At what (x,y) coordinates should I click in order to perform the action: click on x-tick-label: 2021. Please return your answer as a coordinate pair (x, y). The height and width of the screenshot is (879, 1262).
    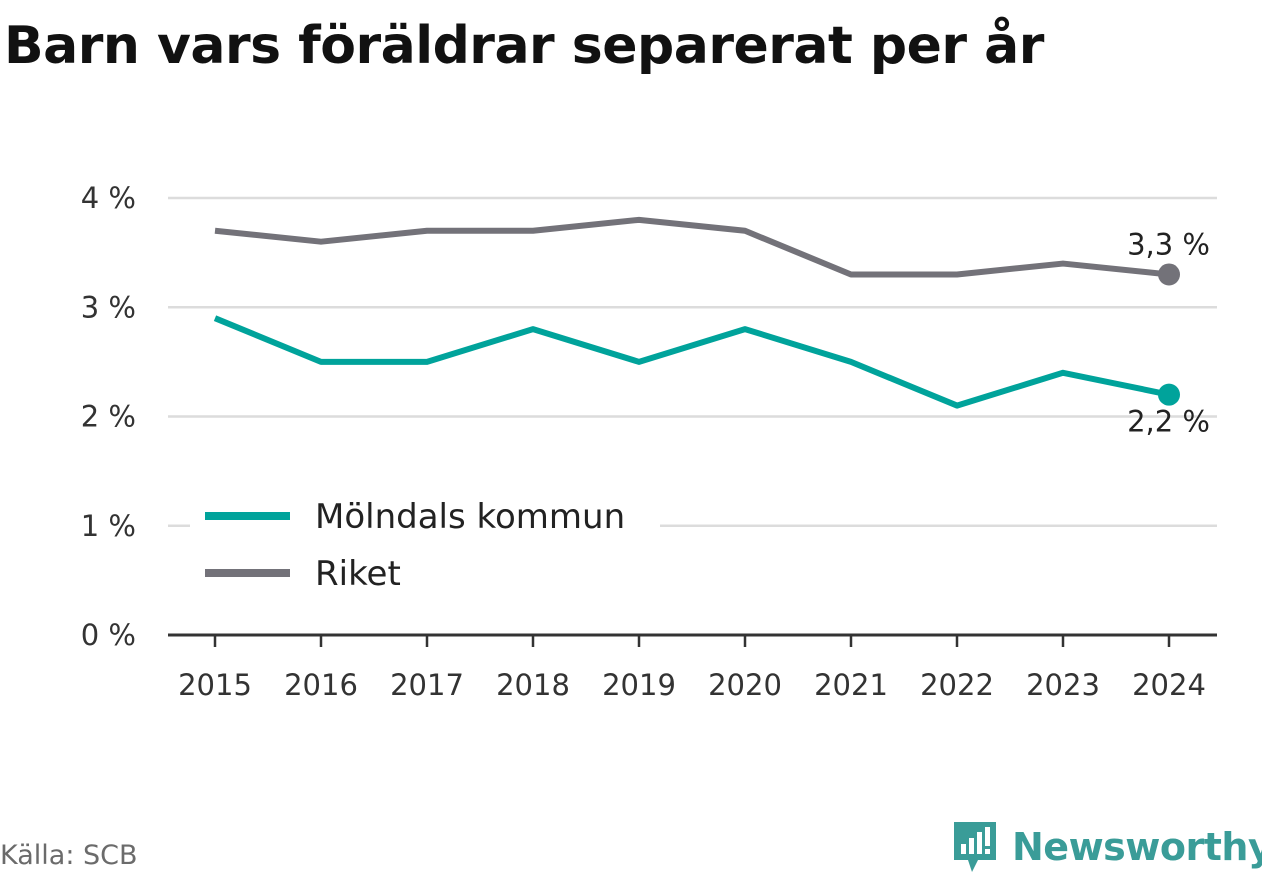
    Looking at the image, I should click on (851, 685).